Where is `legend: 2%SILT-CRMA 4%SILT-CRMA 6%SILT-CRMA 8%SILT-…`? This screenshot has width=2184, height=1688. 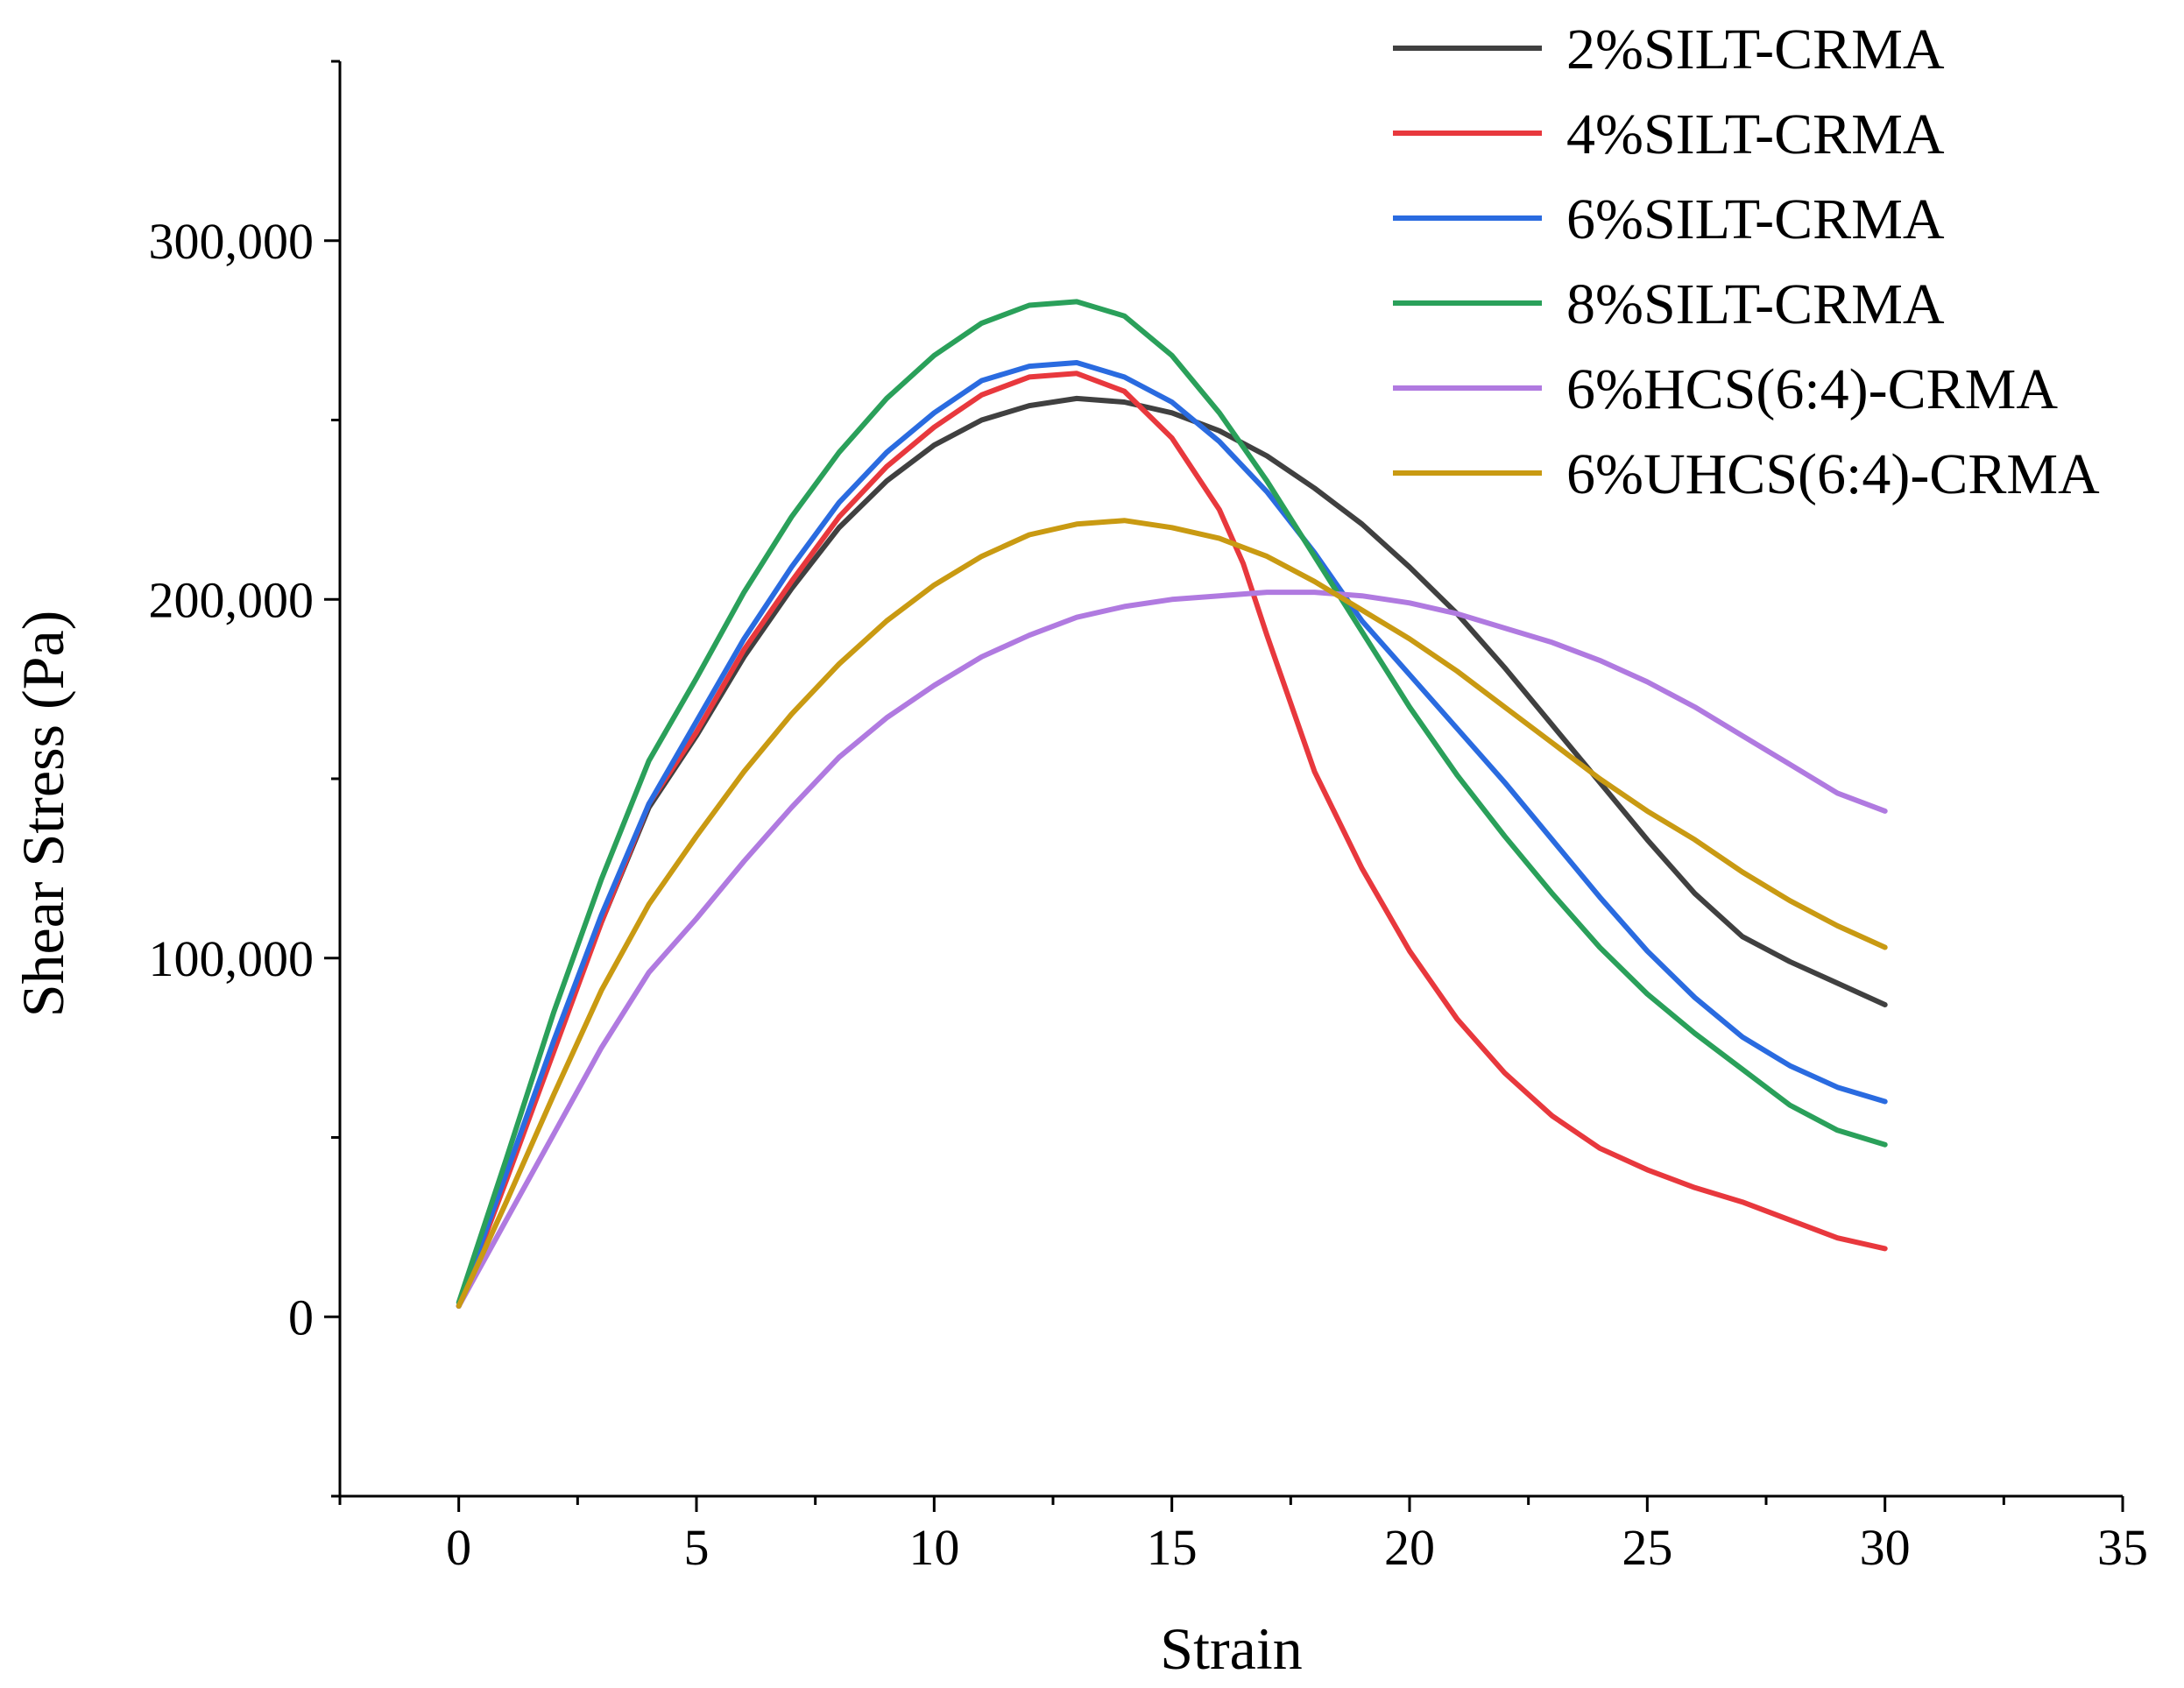 legend: 2%SILT-CRMA 4%SILT-CRMA 6%SILT-CRMA 8%SILT-… is located at coordinates (1746, 262).